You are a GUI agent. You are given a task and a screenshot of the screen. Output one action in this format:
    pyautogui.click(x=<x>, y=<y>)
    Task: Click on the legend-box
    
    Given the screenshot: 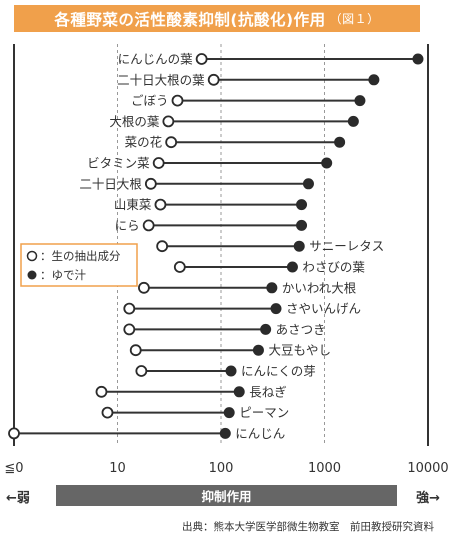 What is the action you would take?
    pyautogui.click(x=79, y=265)
    